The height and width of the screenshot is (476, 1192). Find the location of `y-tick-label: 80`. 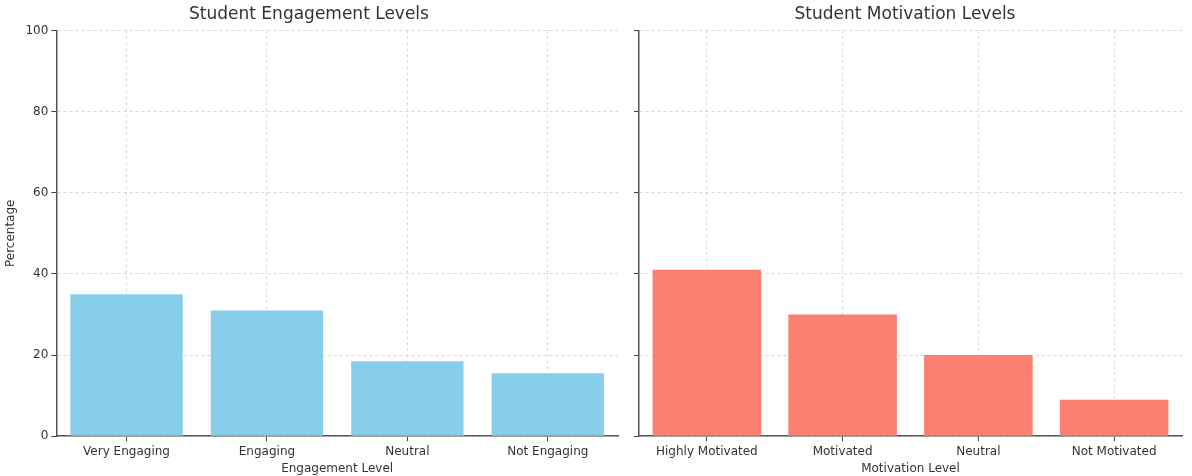

y-tick-label: 80 is located at coordinates (41, 110).